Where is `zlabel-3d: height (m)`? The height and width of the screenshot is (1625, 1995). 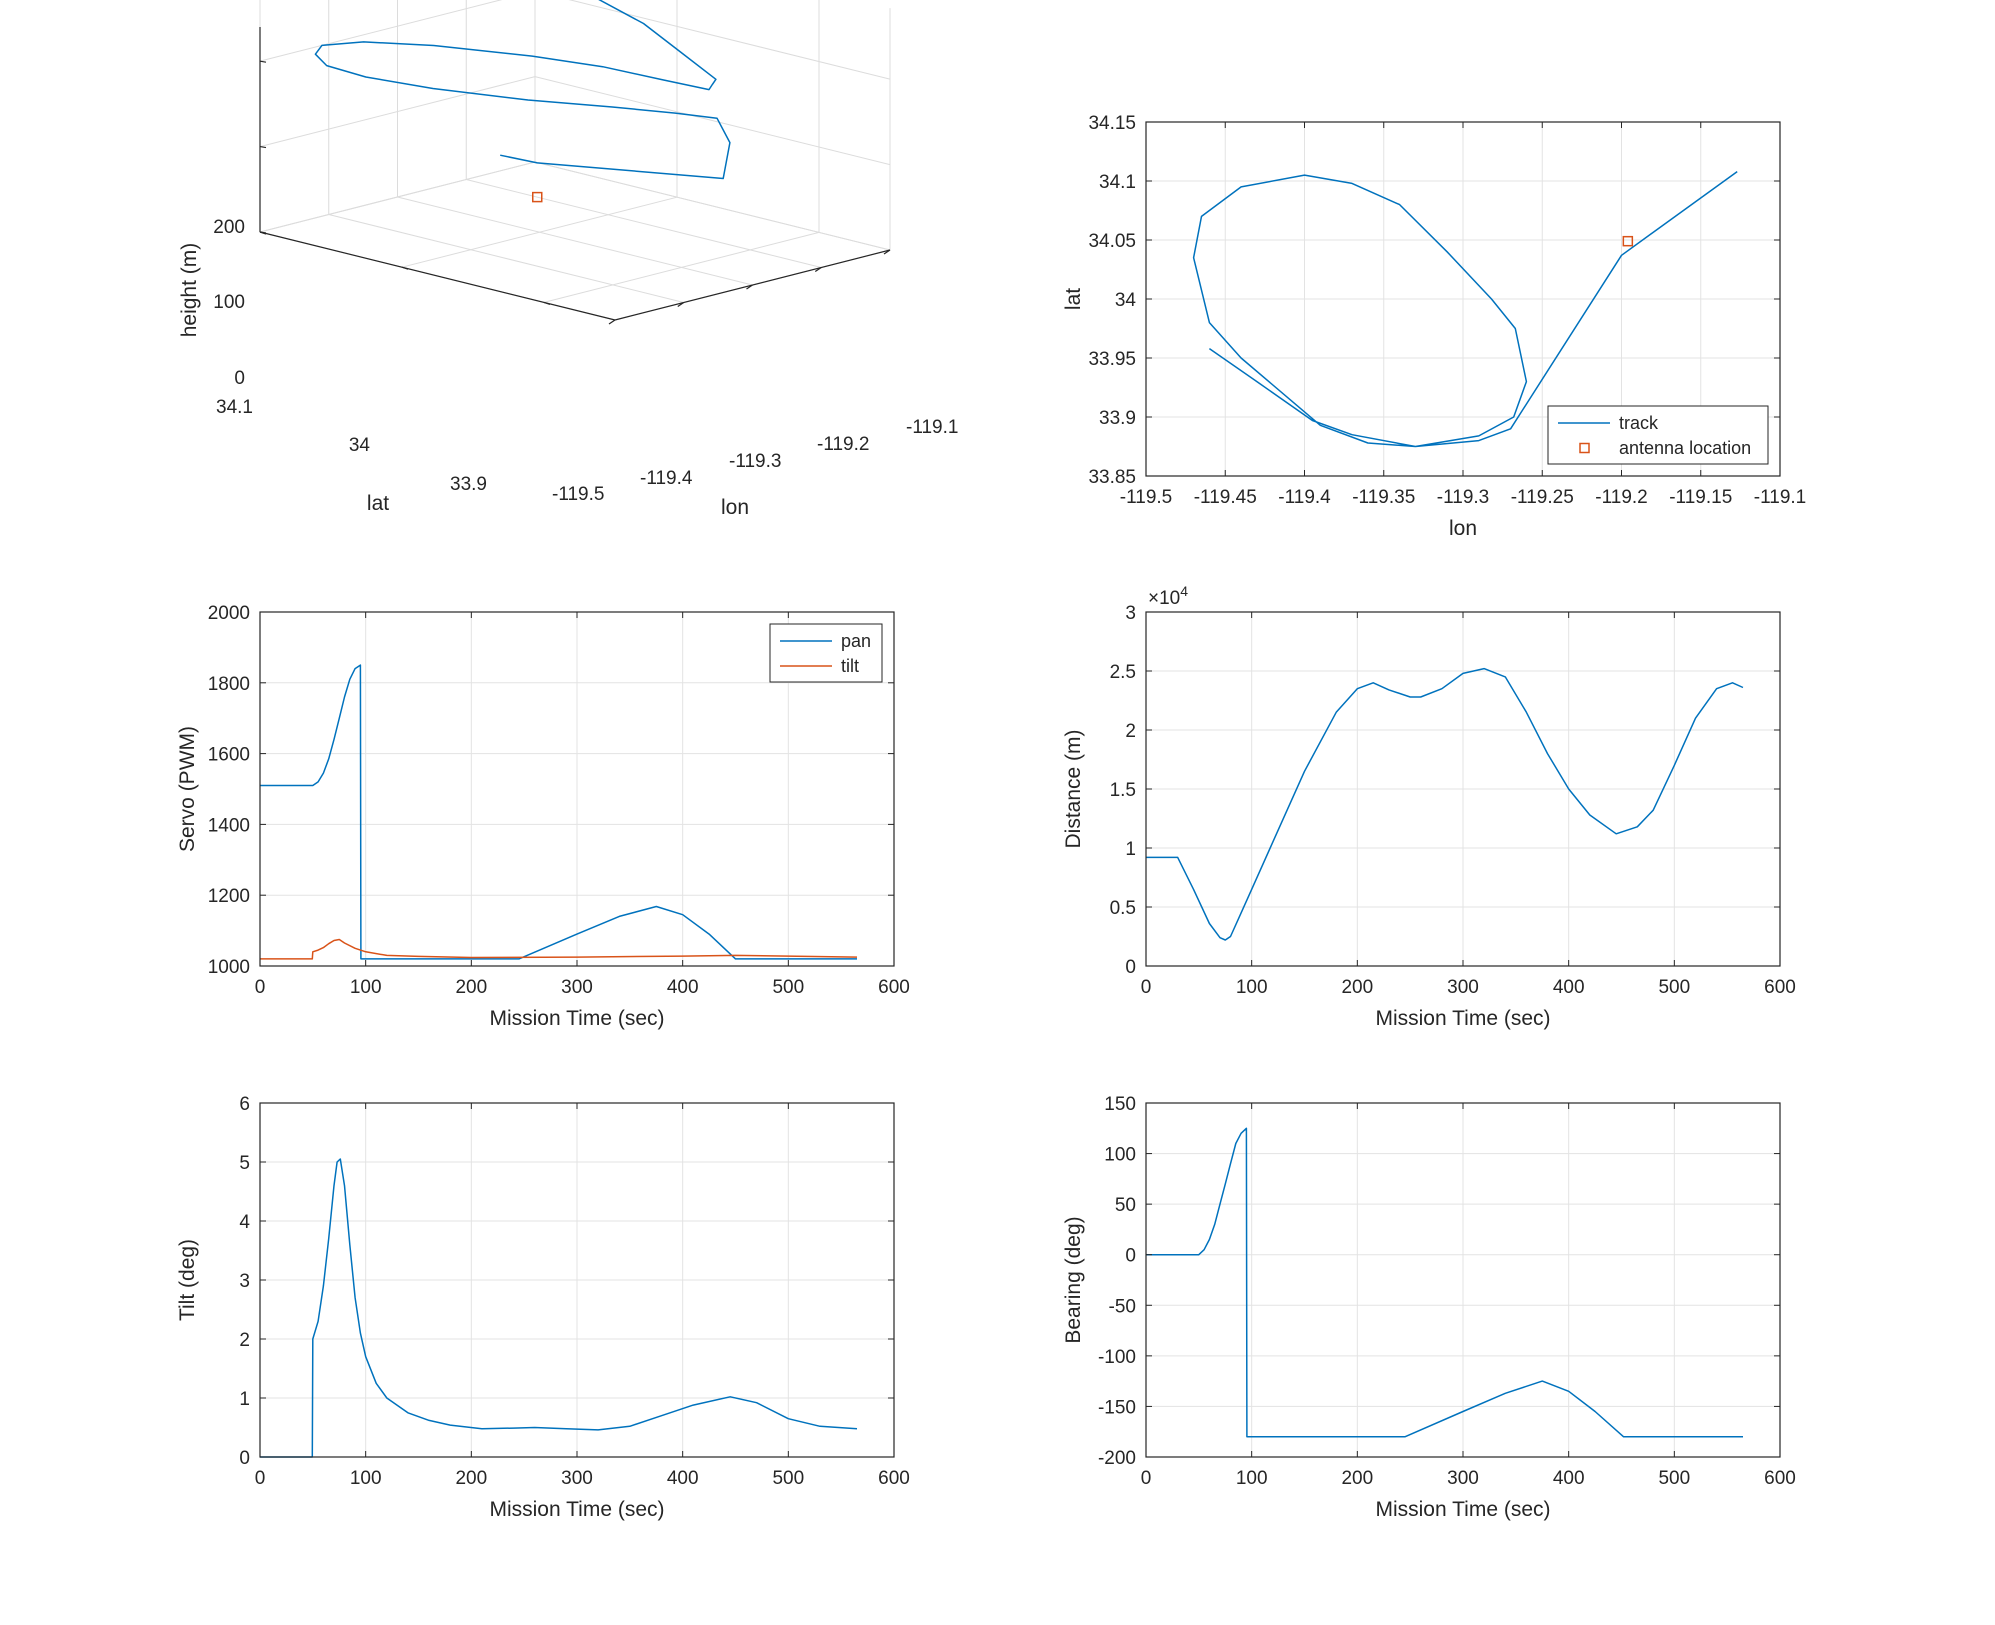 zlabel-3d: height (m) is located at coordinates (189, 290).